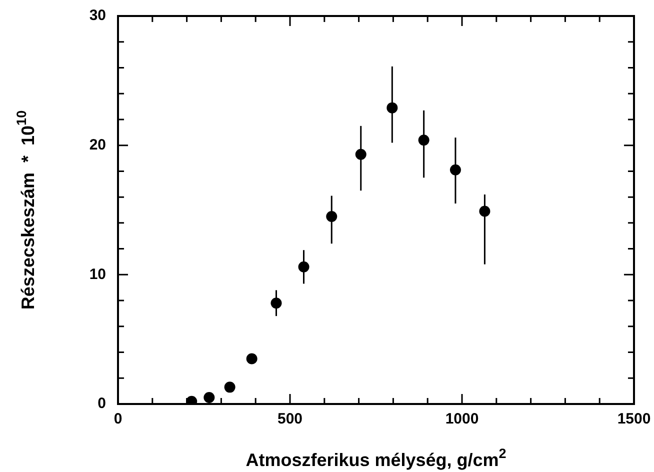 This screenshot has height=472, width=654. What do you see at coordinates (462, 419) in the screenshot?
I see `x-tick-label: 1000` at bounding box center [462, 419].